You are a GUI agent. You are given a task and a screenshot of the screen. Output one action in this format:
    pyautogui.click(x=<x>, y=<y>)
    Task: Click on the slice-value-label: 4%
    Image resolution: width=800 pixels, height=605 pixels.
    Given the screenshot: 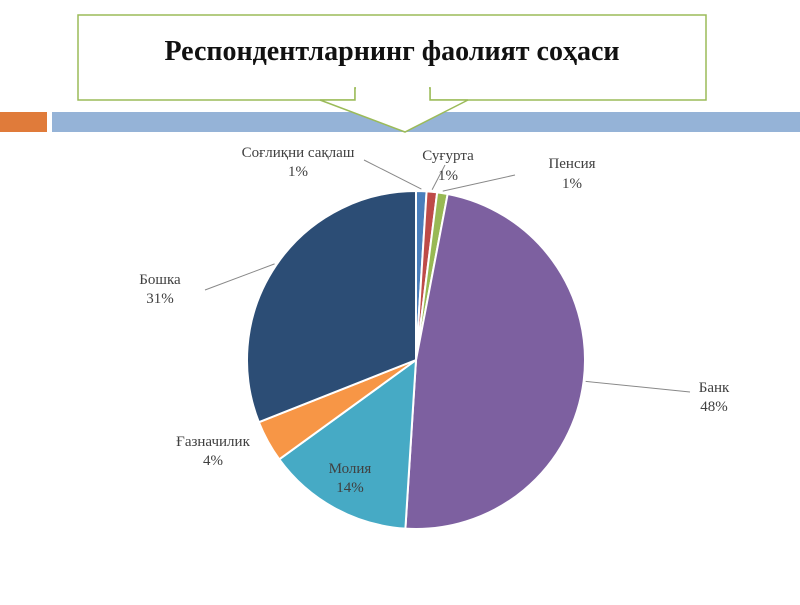 What is the action you would take?
    pyautogui.click(x=213, y=461)
    